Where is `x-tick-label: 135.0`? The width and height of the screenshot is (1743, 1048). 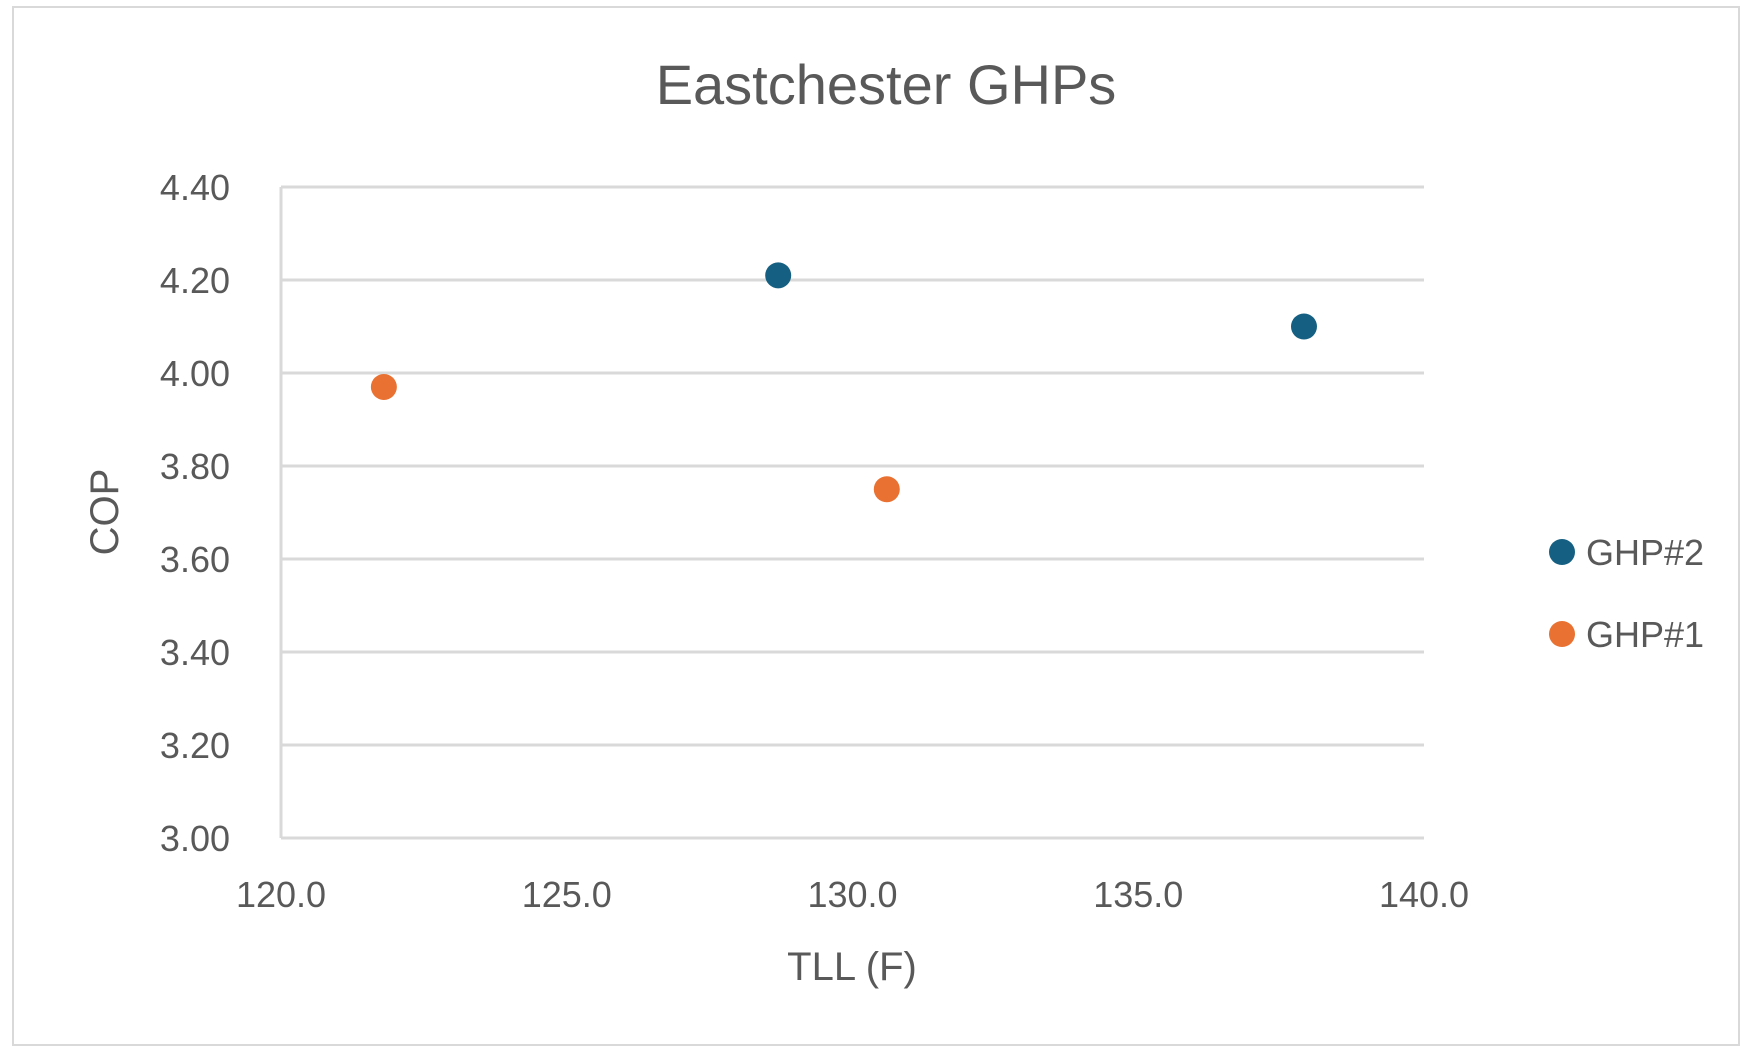 x-tick-label: 135.0 is located at coordinates (1138, 894).